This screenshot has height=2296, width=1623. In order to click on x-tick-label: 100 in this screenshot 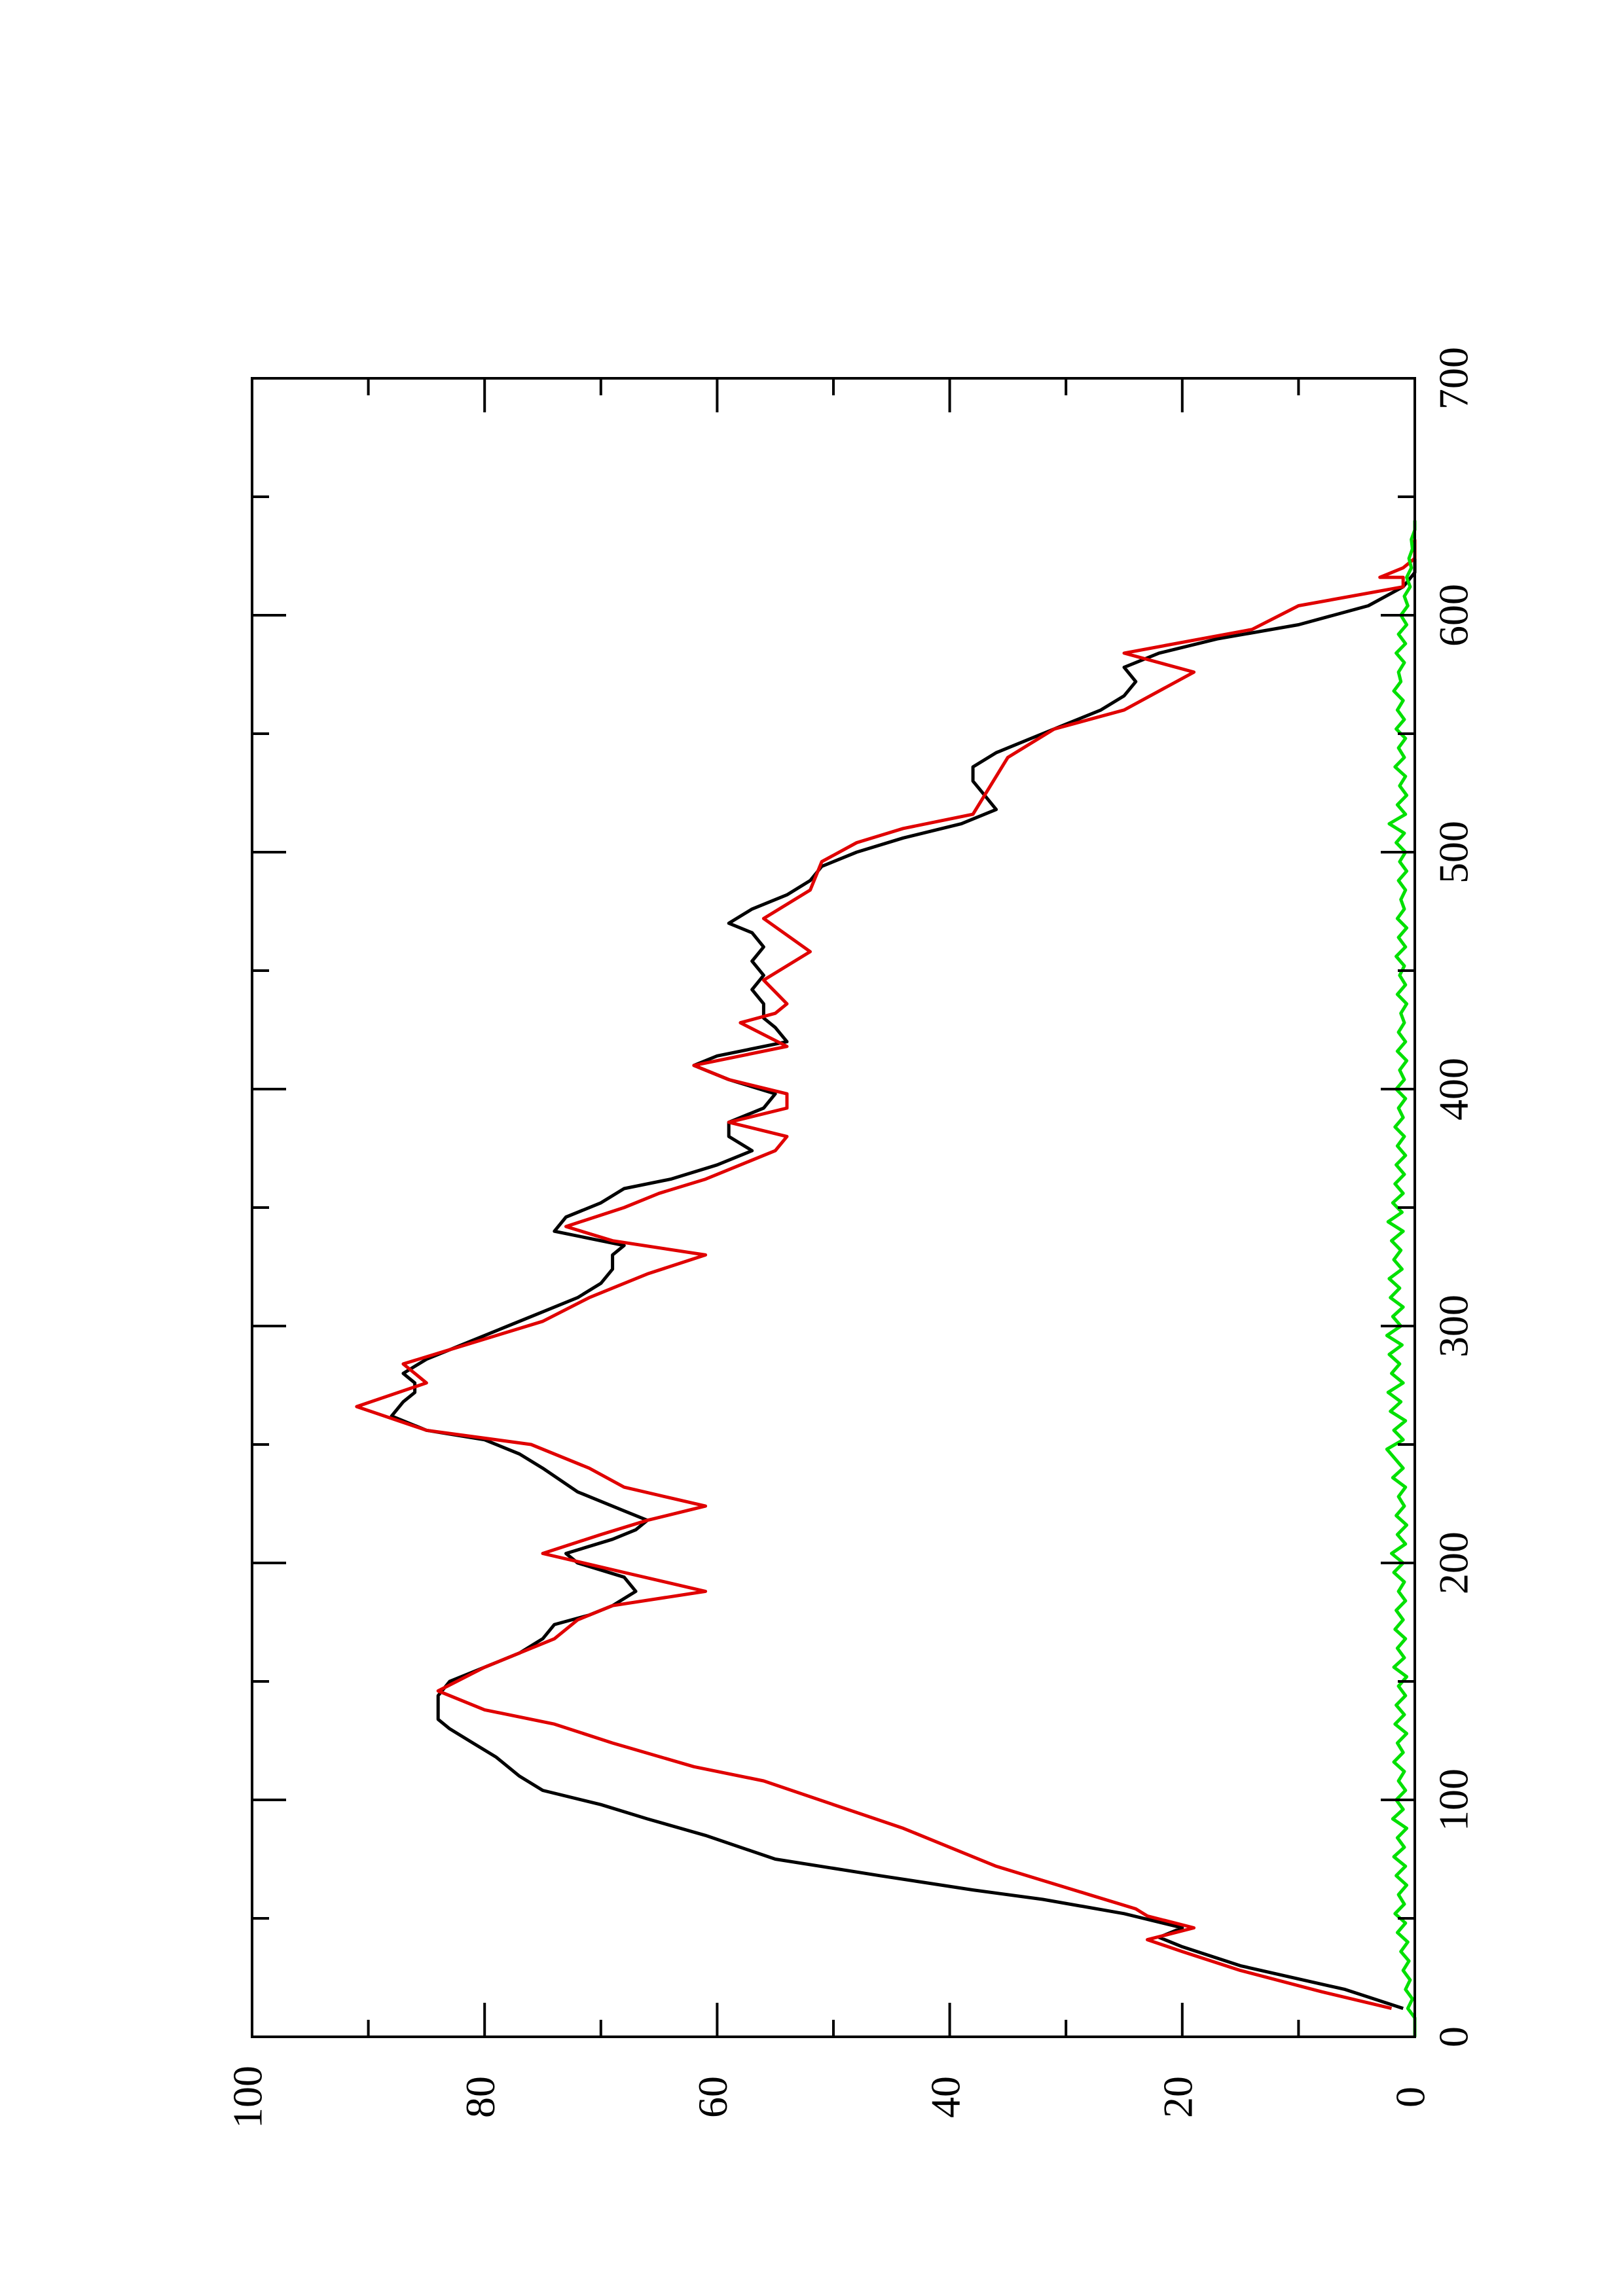, I will do `click(1454, 1799)`.